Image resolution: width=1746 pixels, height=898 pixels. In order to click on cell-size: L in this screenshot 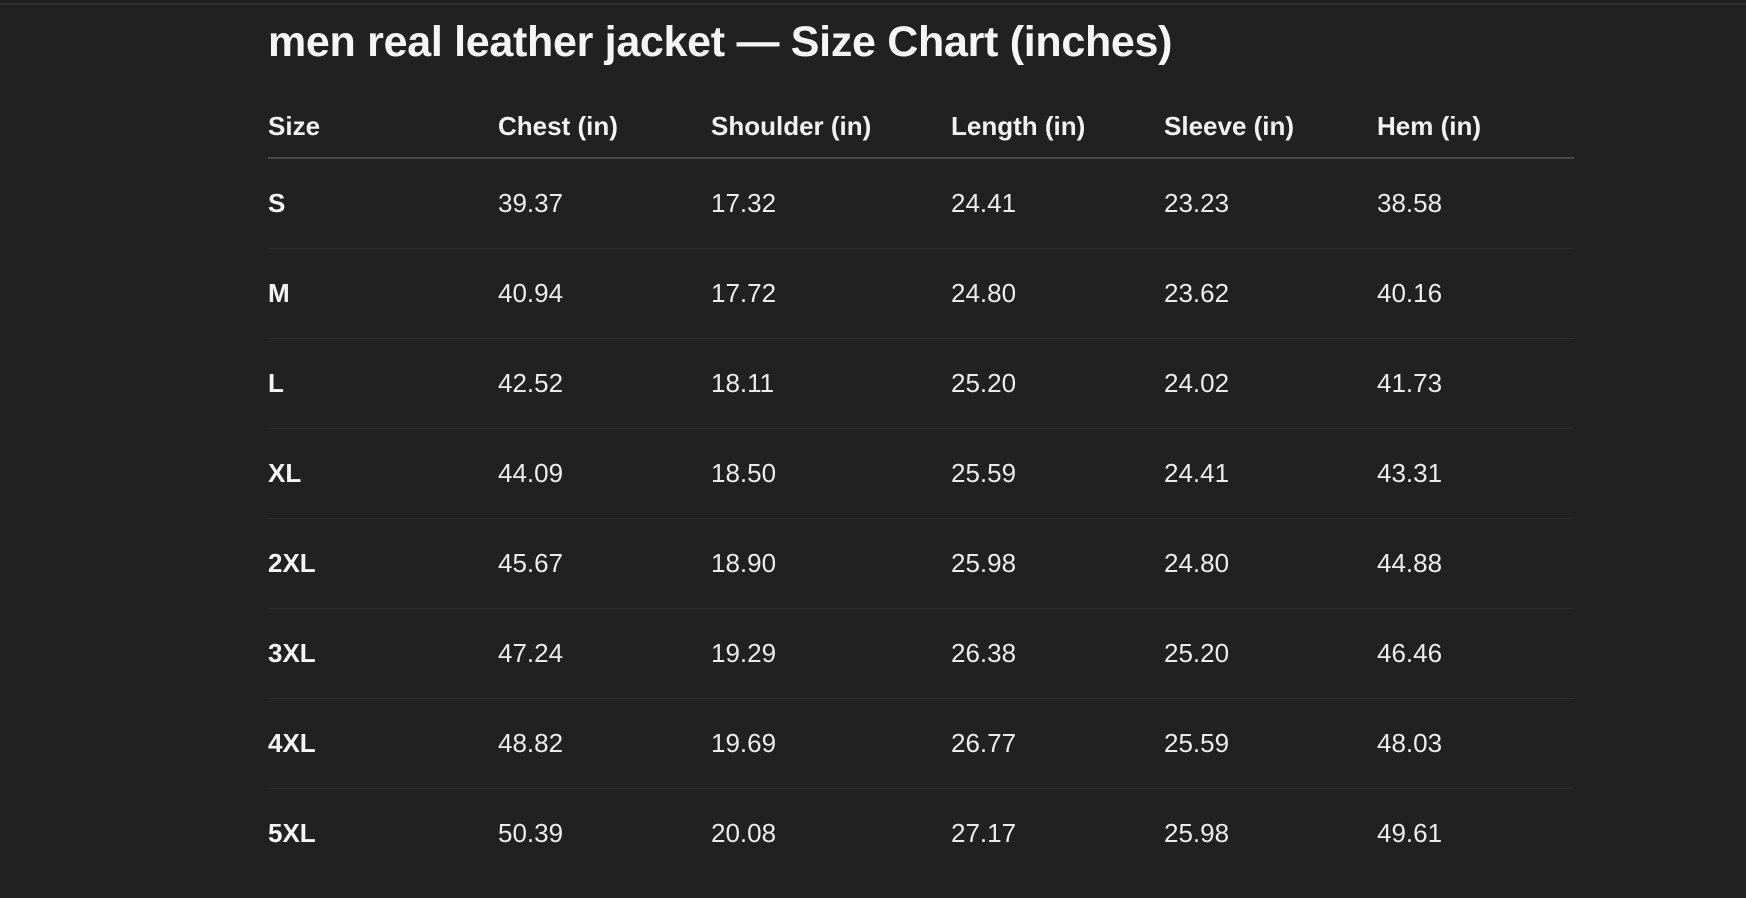, I will do `click(383, 383)`.